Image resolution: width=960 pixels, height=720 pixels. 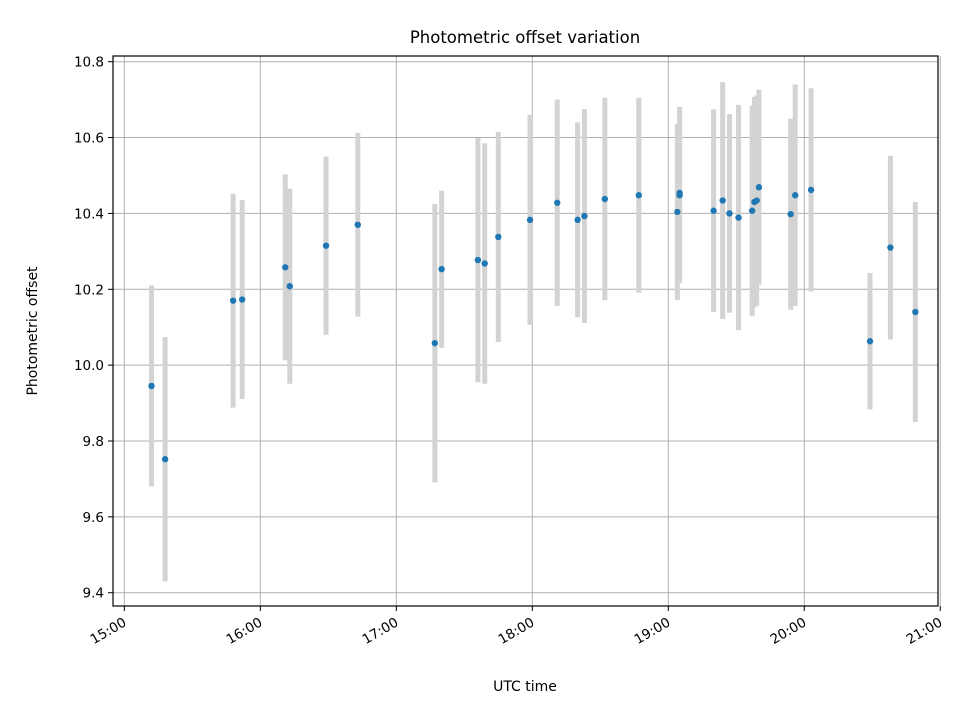 What do you see at coordinates (89, 366) in the screenshot?
I see `y-tick-label: 10.0` at bounding box center [89, 366].